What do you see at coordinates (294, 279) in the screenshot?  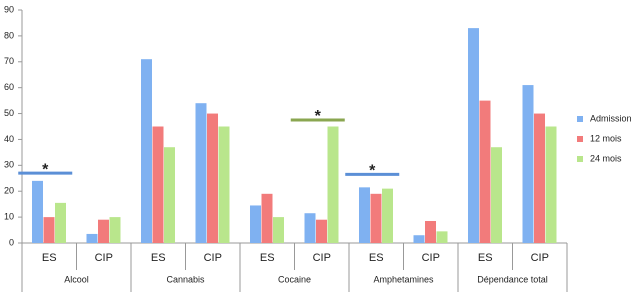 I see `group-label: Cocaine` at bounding box center [294, 279].